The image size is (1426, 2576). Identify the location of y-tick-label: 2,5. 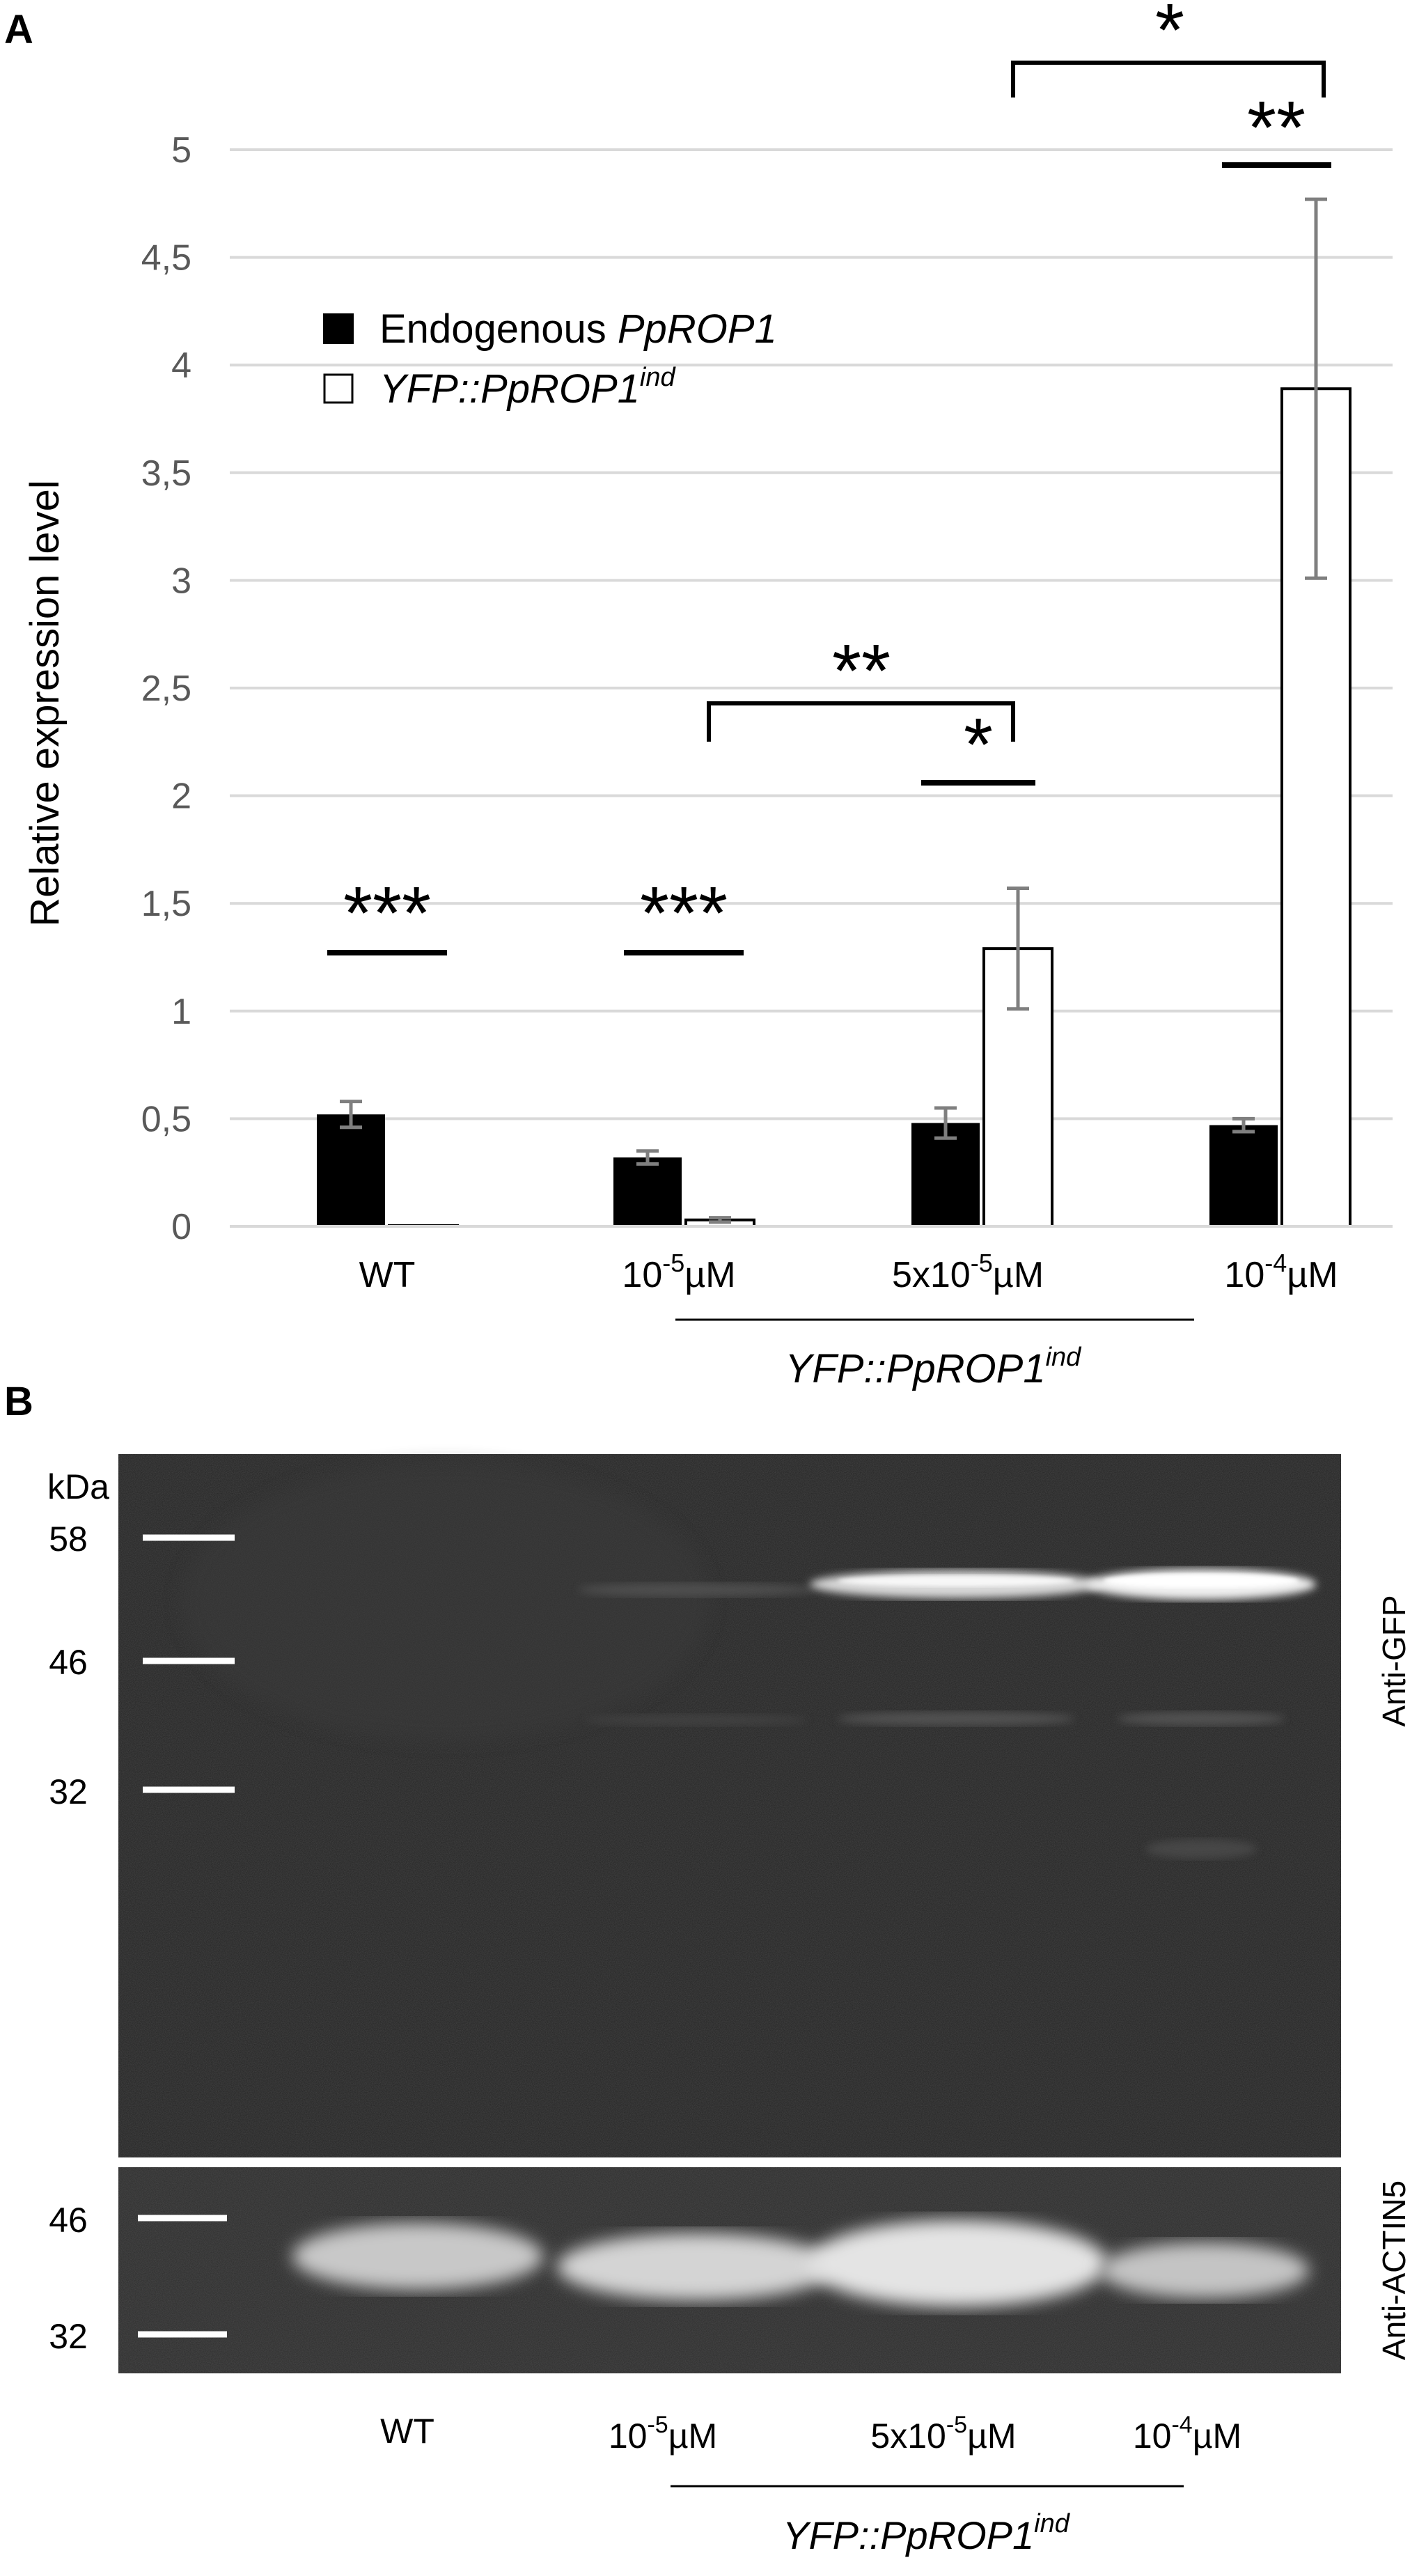
(166, 689).